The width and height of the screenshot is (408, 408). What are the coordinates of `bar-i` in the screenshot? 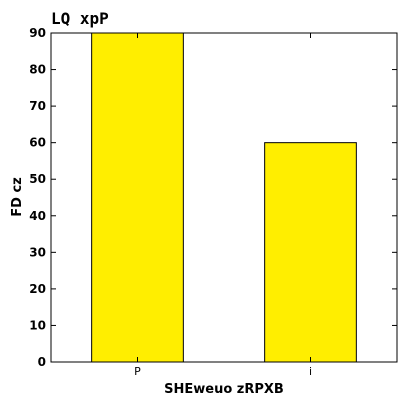 It's located at (310, 252).